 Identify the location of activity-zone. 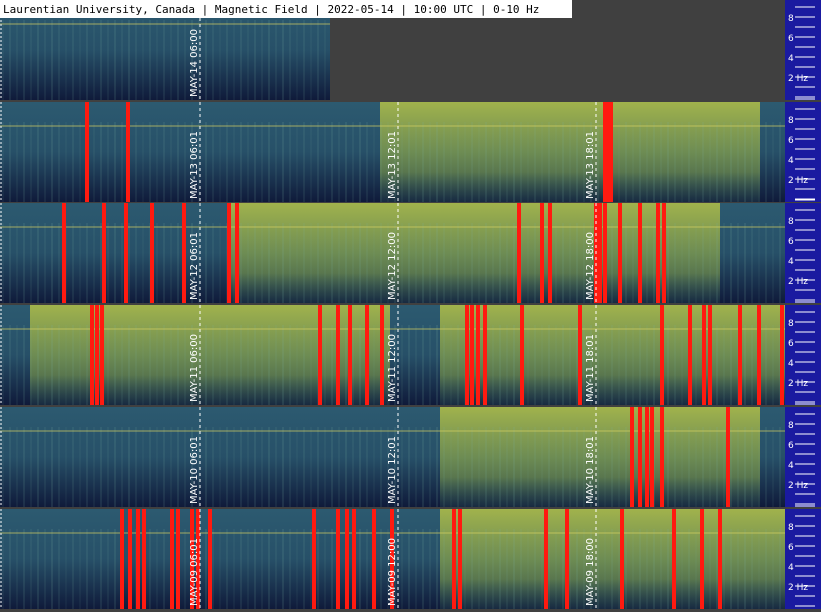
(600, 457).